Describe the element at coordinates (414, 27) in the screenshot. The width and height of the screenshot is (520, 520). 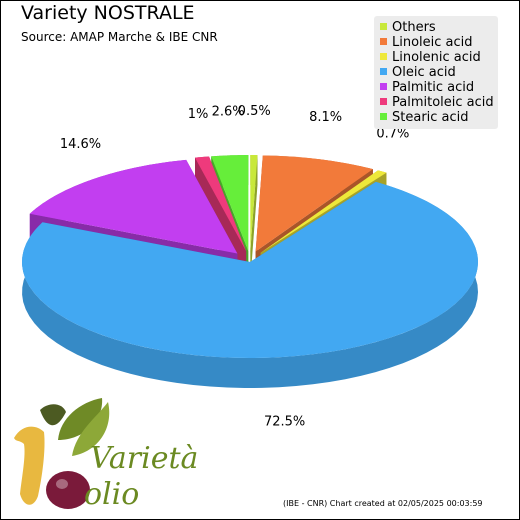
I see `legend-label: Others` at that location.